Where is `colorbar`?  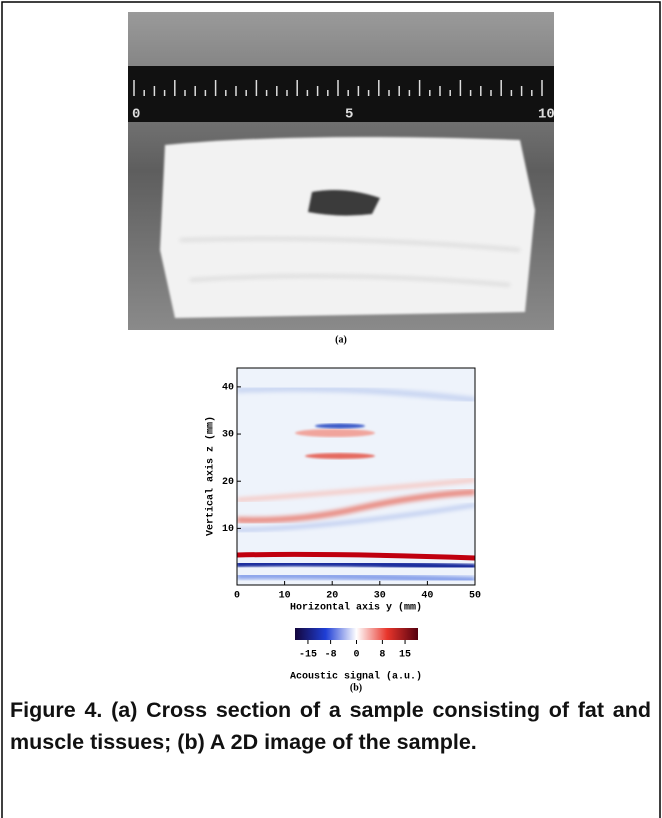
colorbar is located at coordinates (356, 634).